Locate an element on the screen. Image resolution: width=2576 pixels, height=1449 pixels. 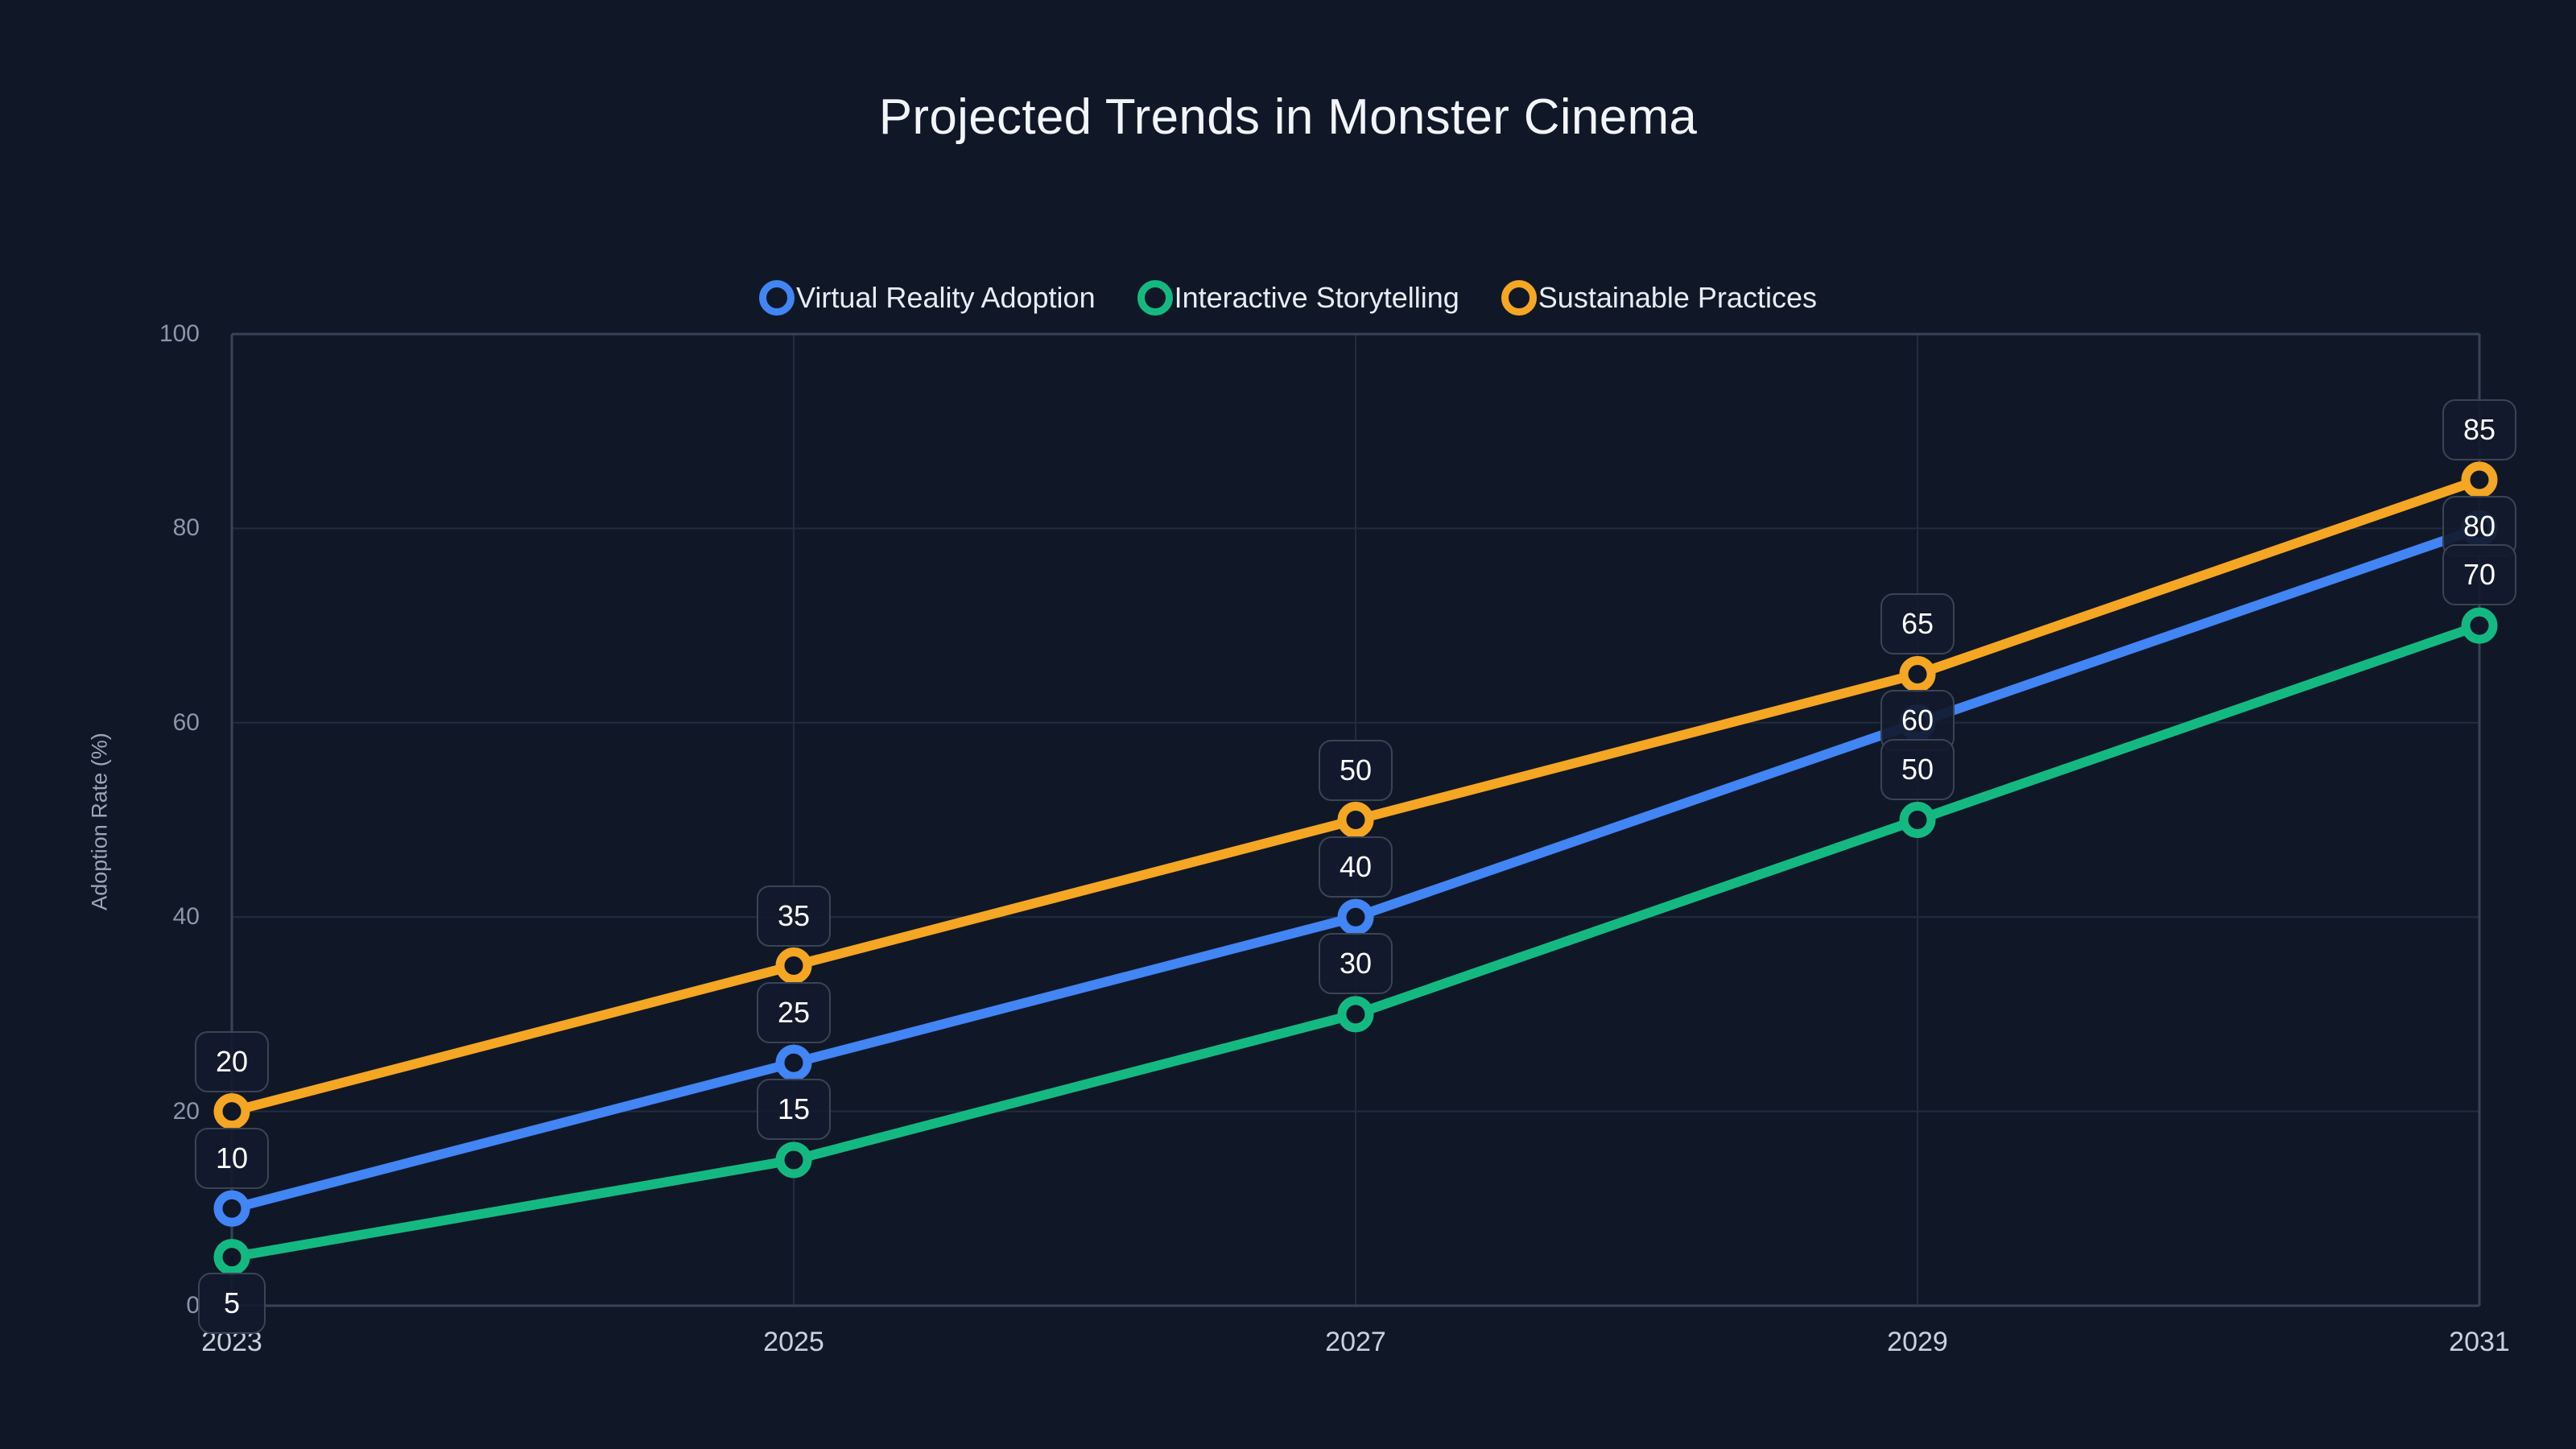
y-tick-label-60: 60 is located at coordinates (186, 722).